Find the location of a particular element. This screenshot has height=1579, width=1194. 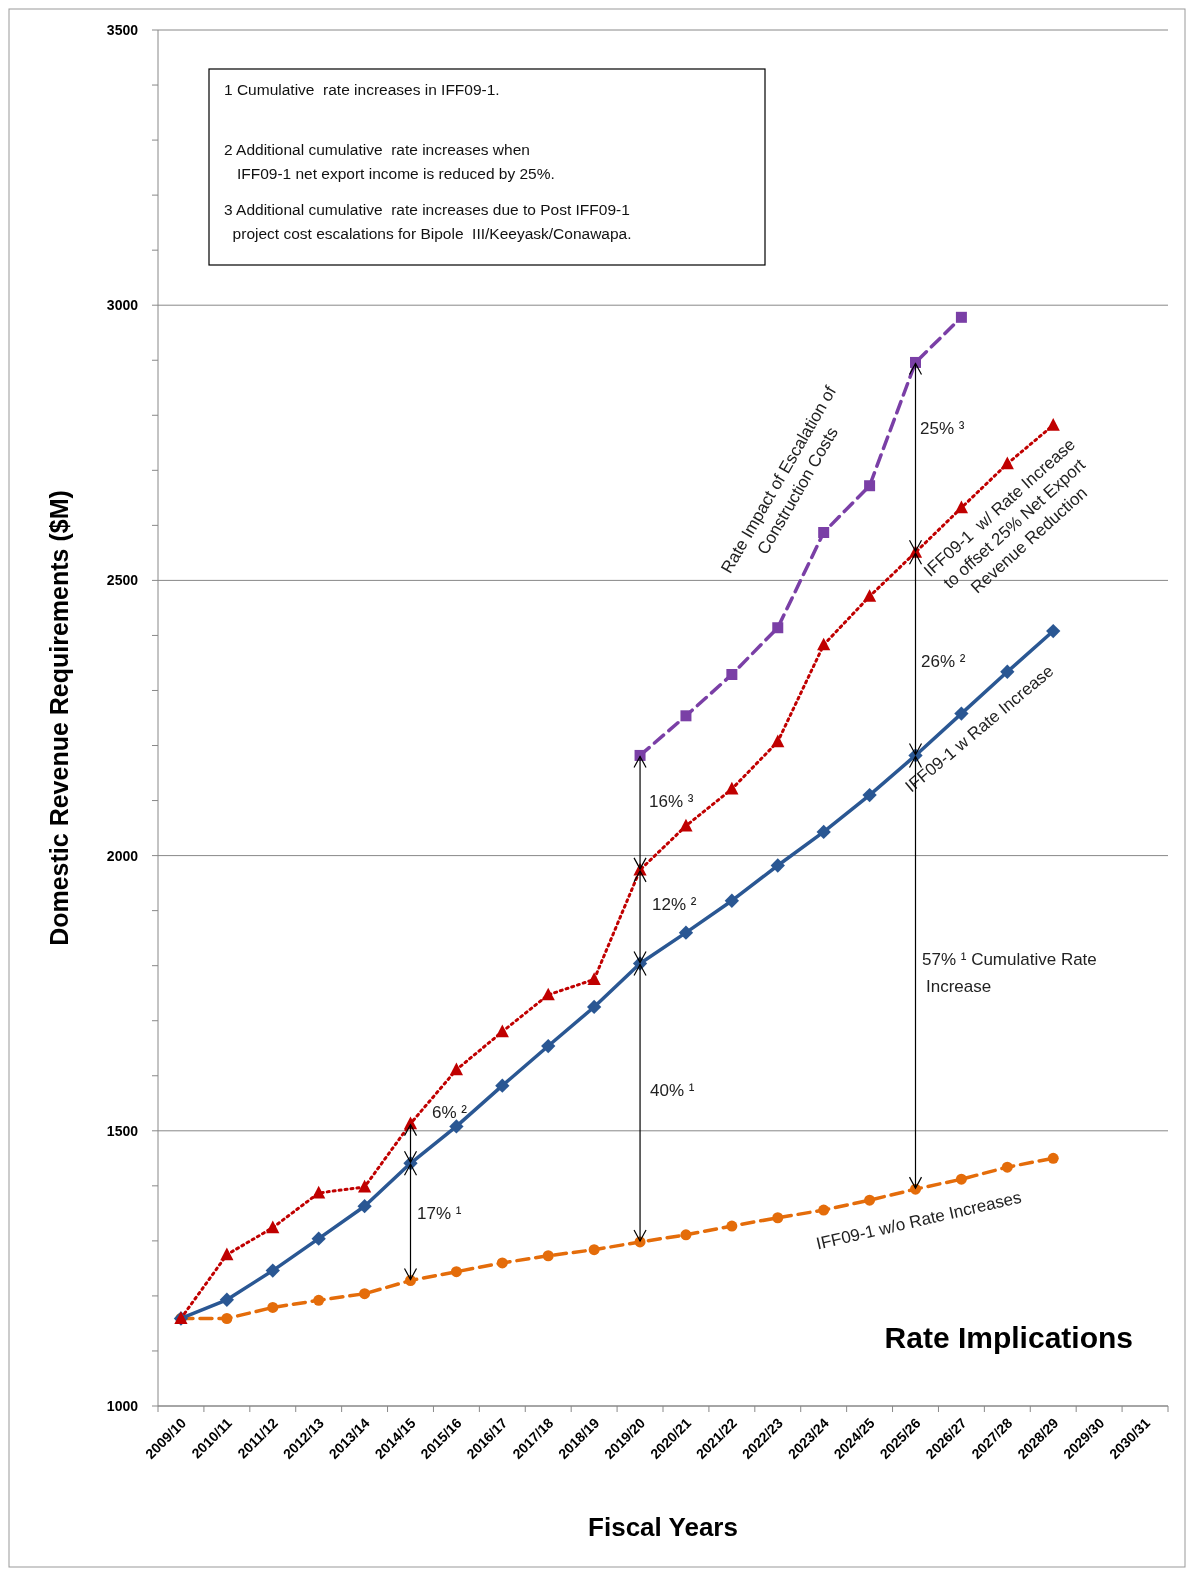

y-tick-label: 1000 is located at coordinates (122, 1405).